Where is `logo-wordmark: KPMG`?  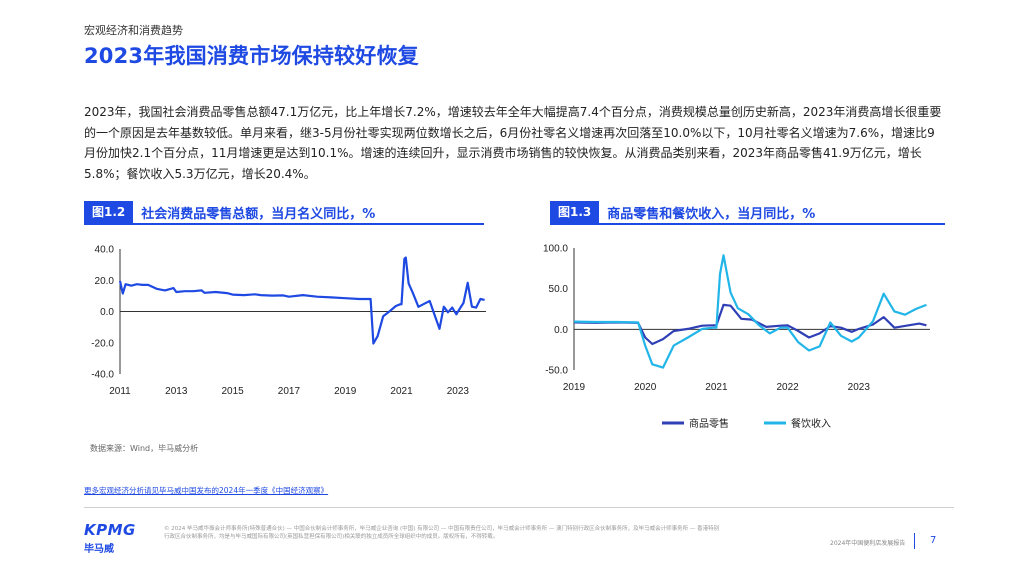 logo-wordmark: KPMG is located at coordinates (110, 530).